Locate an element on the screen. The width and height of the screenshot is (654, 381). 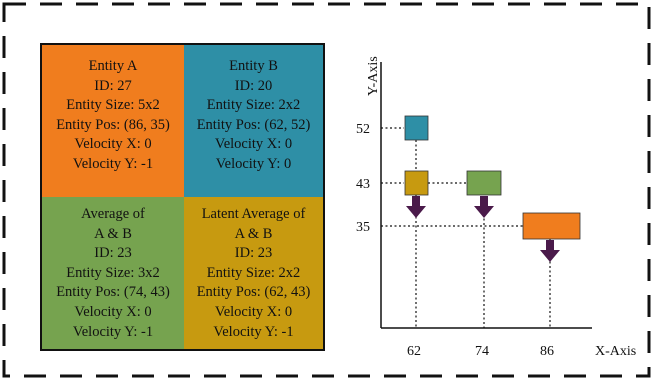
latent-line: Velocity X: 0 is located at coordinates (253, 311).